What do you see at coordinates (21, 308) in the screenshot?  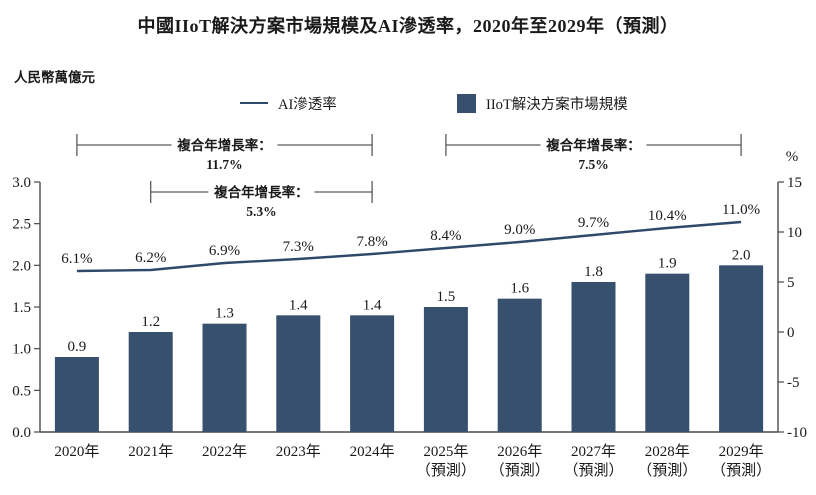 I see `left-axis-tick-label: 1.5` at bounding box center [21, 308].